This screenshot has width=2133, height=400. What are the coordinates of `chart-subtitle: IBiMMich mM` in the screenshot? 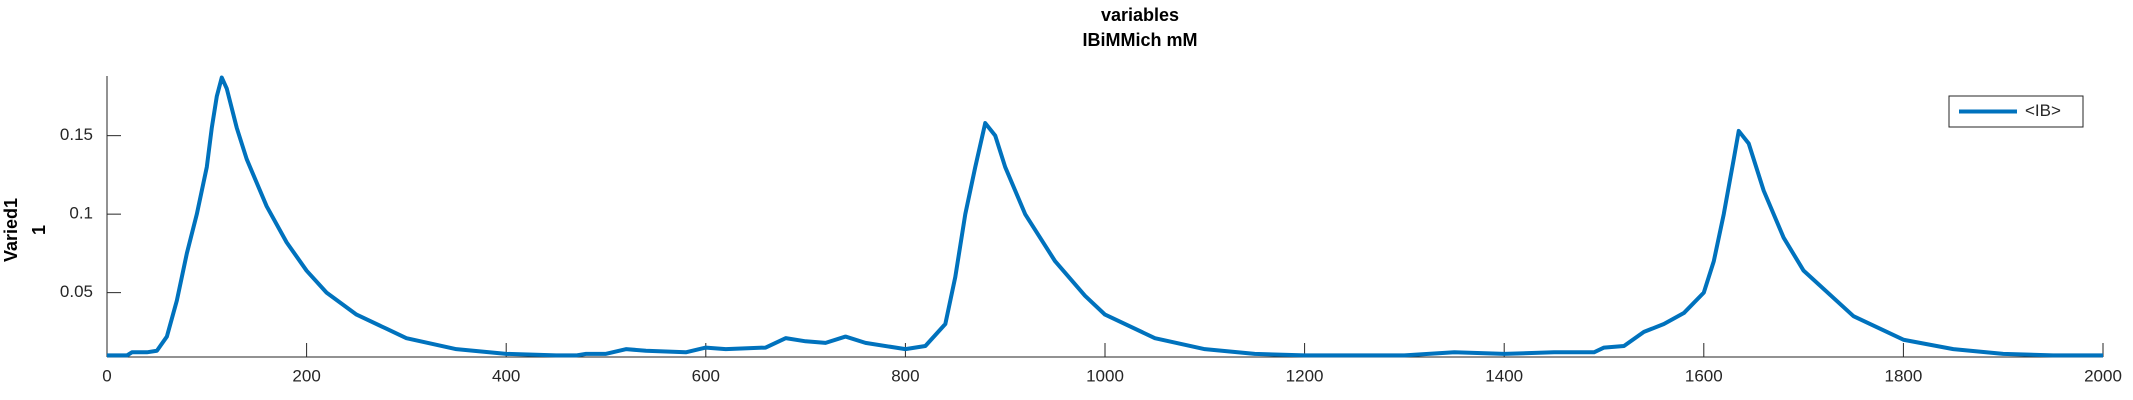 It's located at (1140, 40).